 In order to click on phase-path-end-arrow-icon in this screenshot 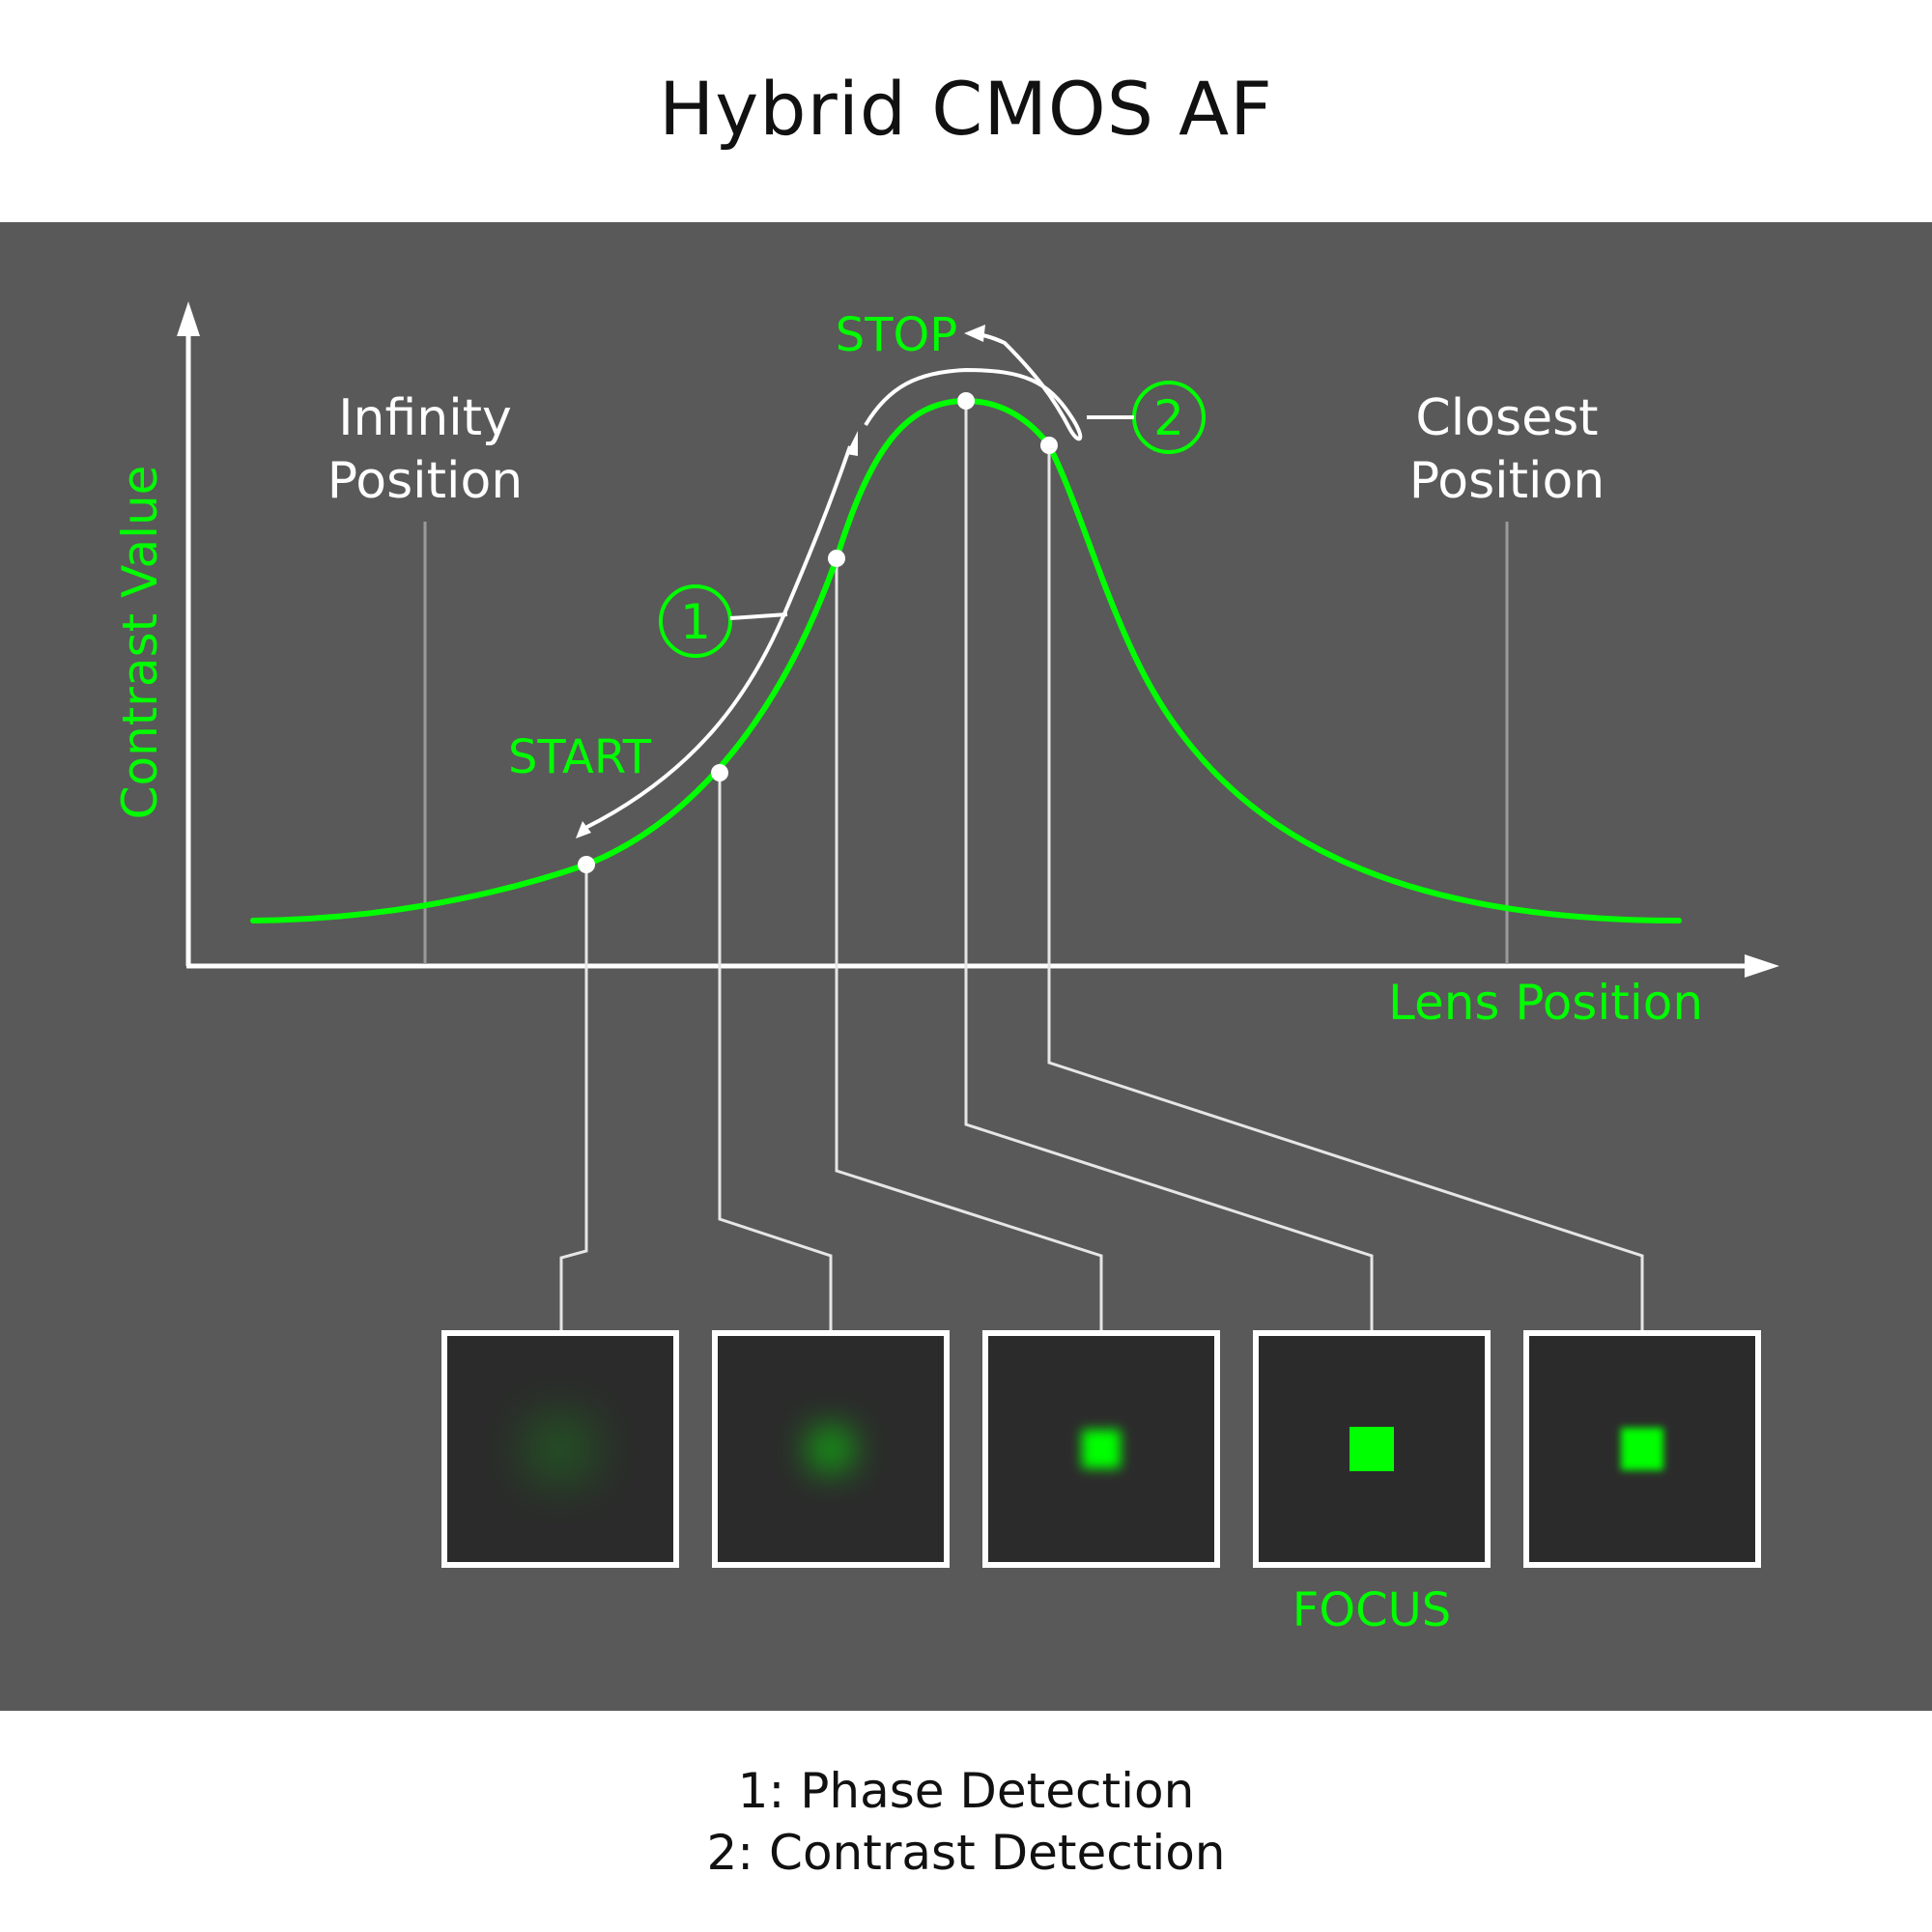, I will do `click(852, 443)`.